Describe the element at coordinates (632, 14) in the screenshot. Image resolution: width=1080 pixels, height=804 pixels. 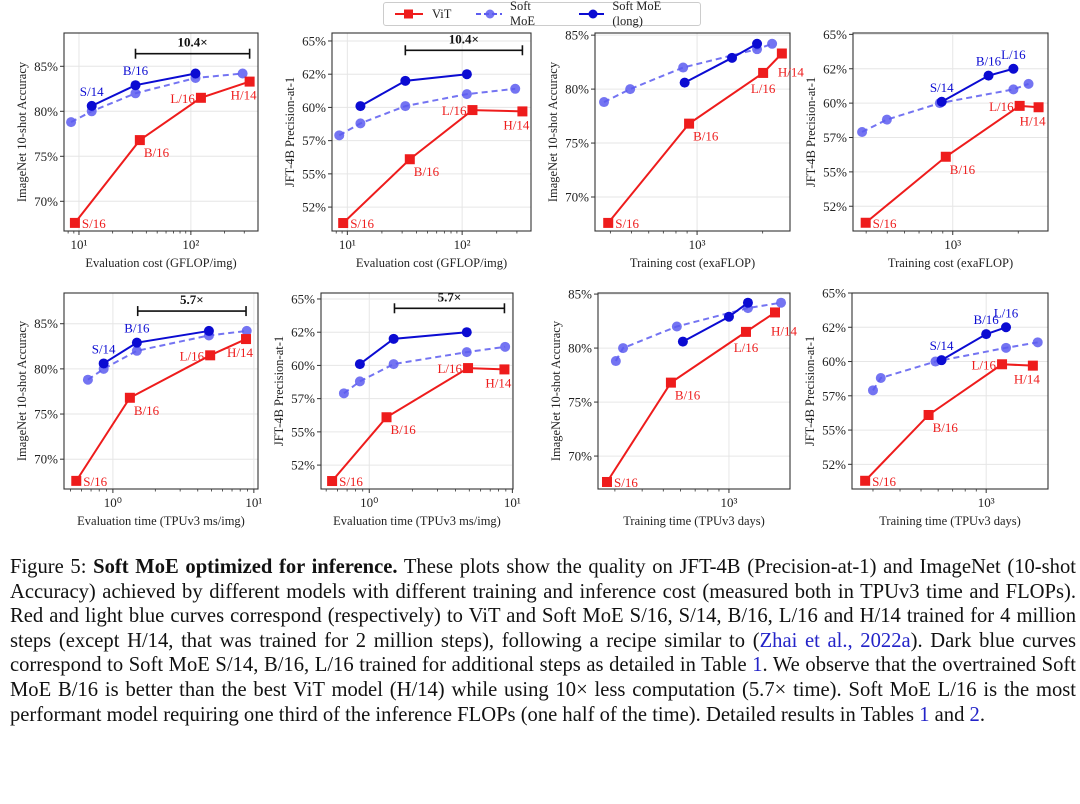
I see `legend-item-soft-moe-long: Soft MoE (long)` at that location.